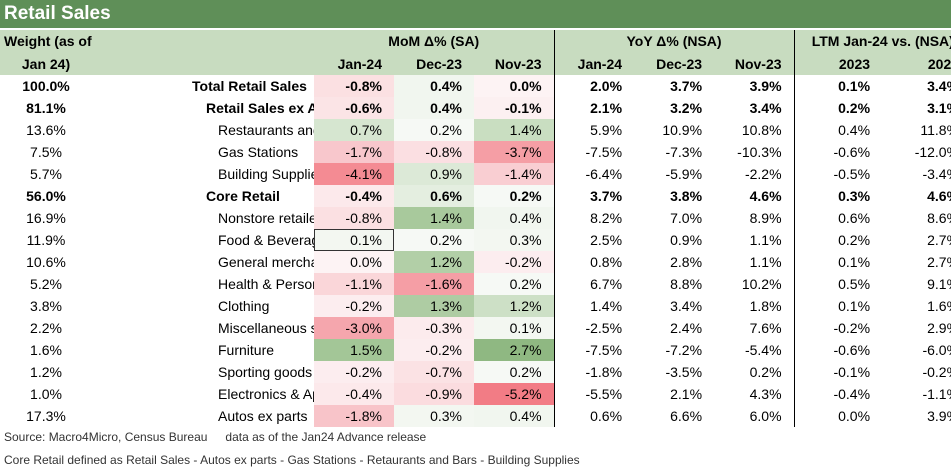 The image size is (951, 473). Describe the element at coordinates (46, 394) in the screenshot. I see `weight-cell: 1.0%` at that location.